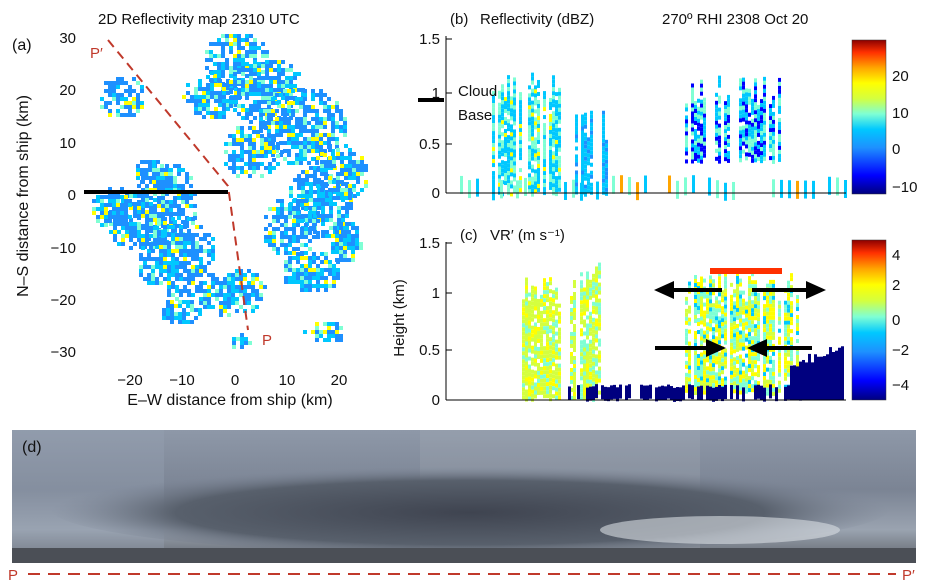  What do you see at coordinates (698, 393) in the screenshot?
I see `velocity-surface-echo` at bounding box center [698, 393].